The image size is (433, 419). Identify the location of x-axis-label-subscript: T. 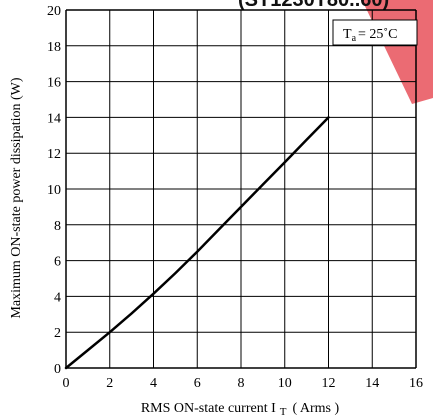
(283, 412).